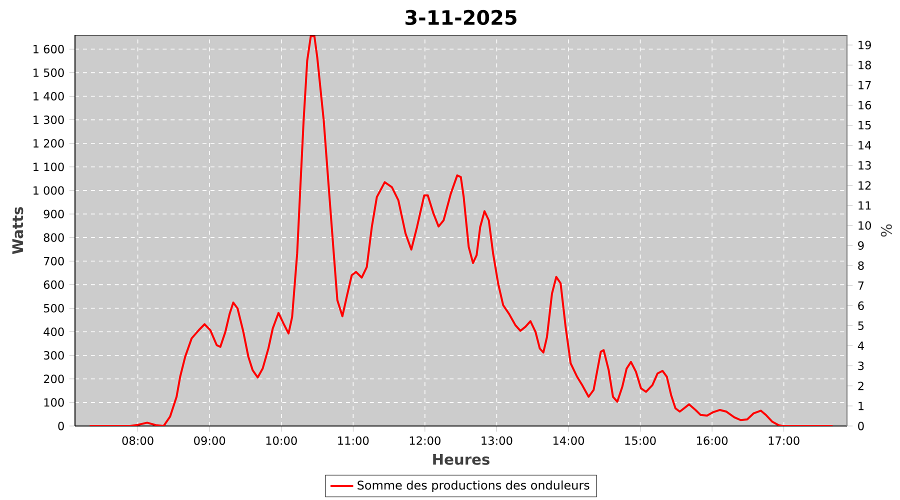 The width and height of the screenshot is (900, 500). I want to click on y-tick-label: 100, so click(54, 402).